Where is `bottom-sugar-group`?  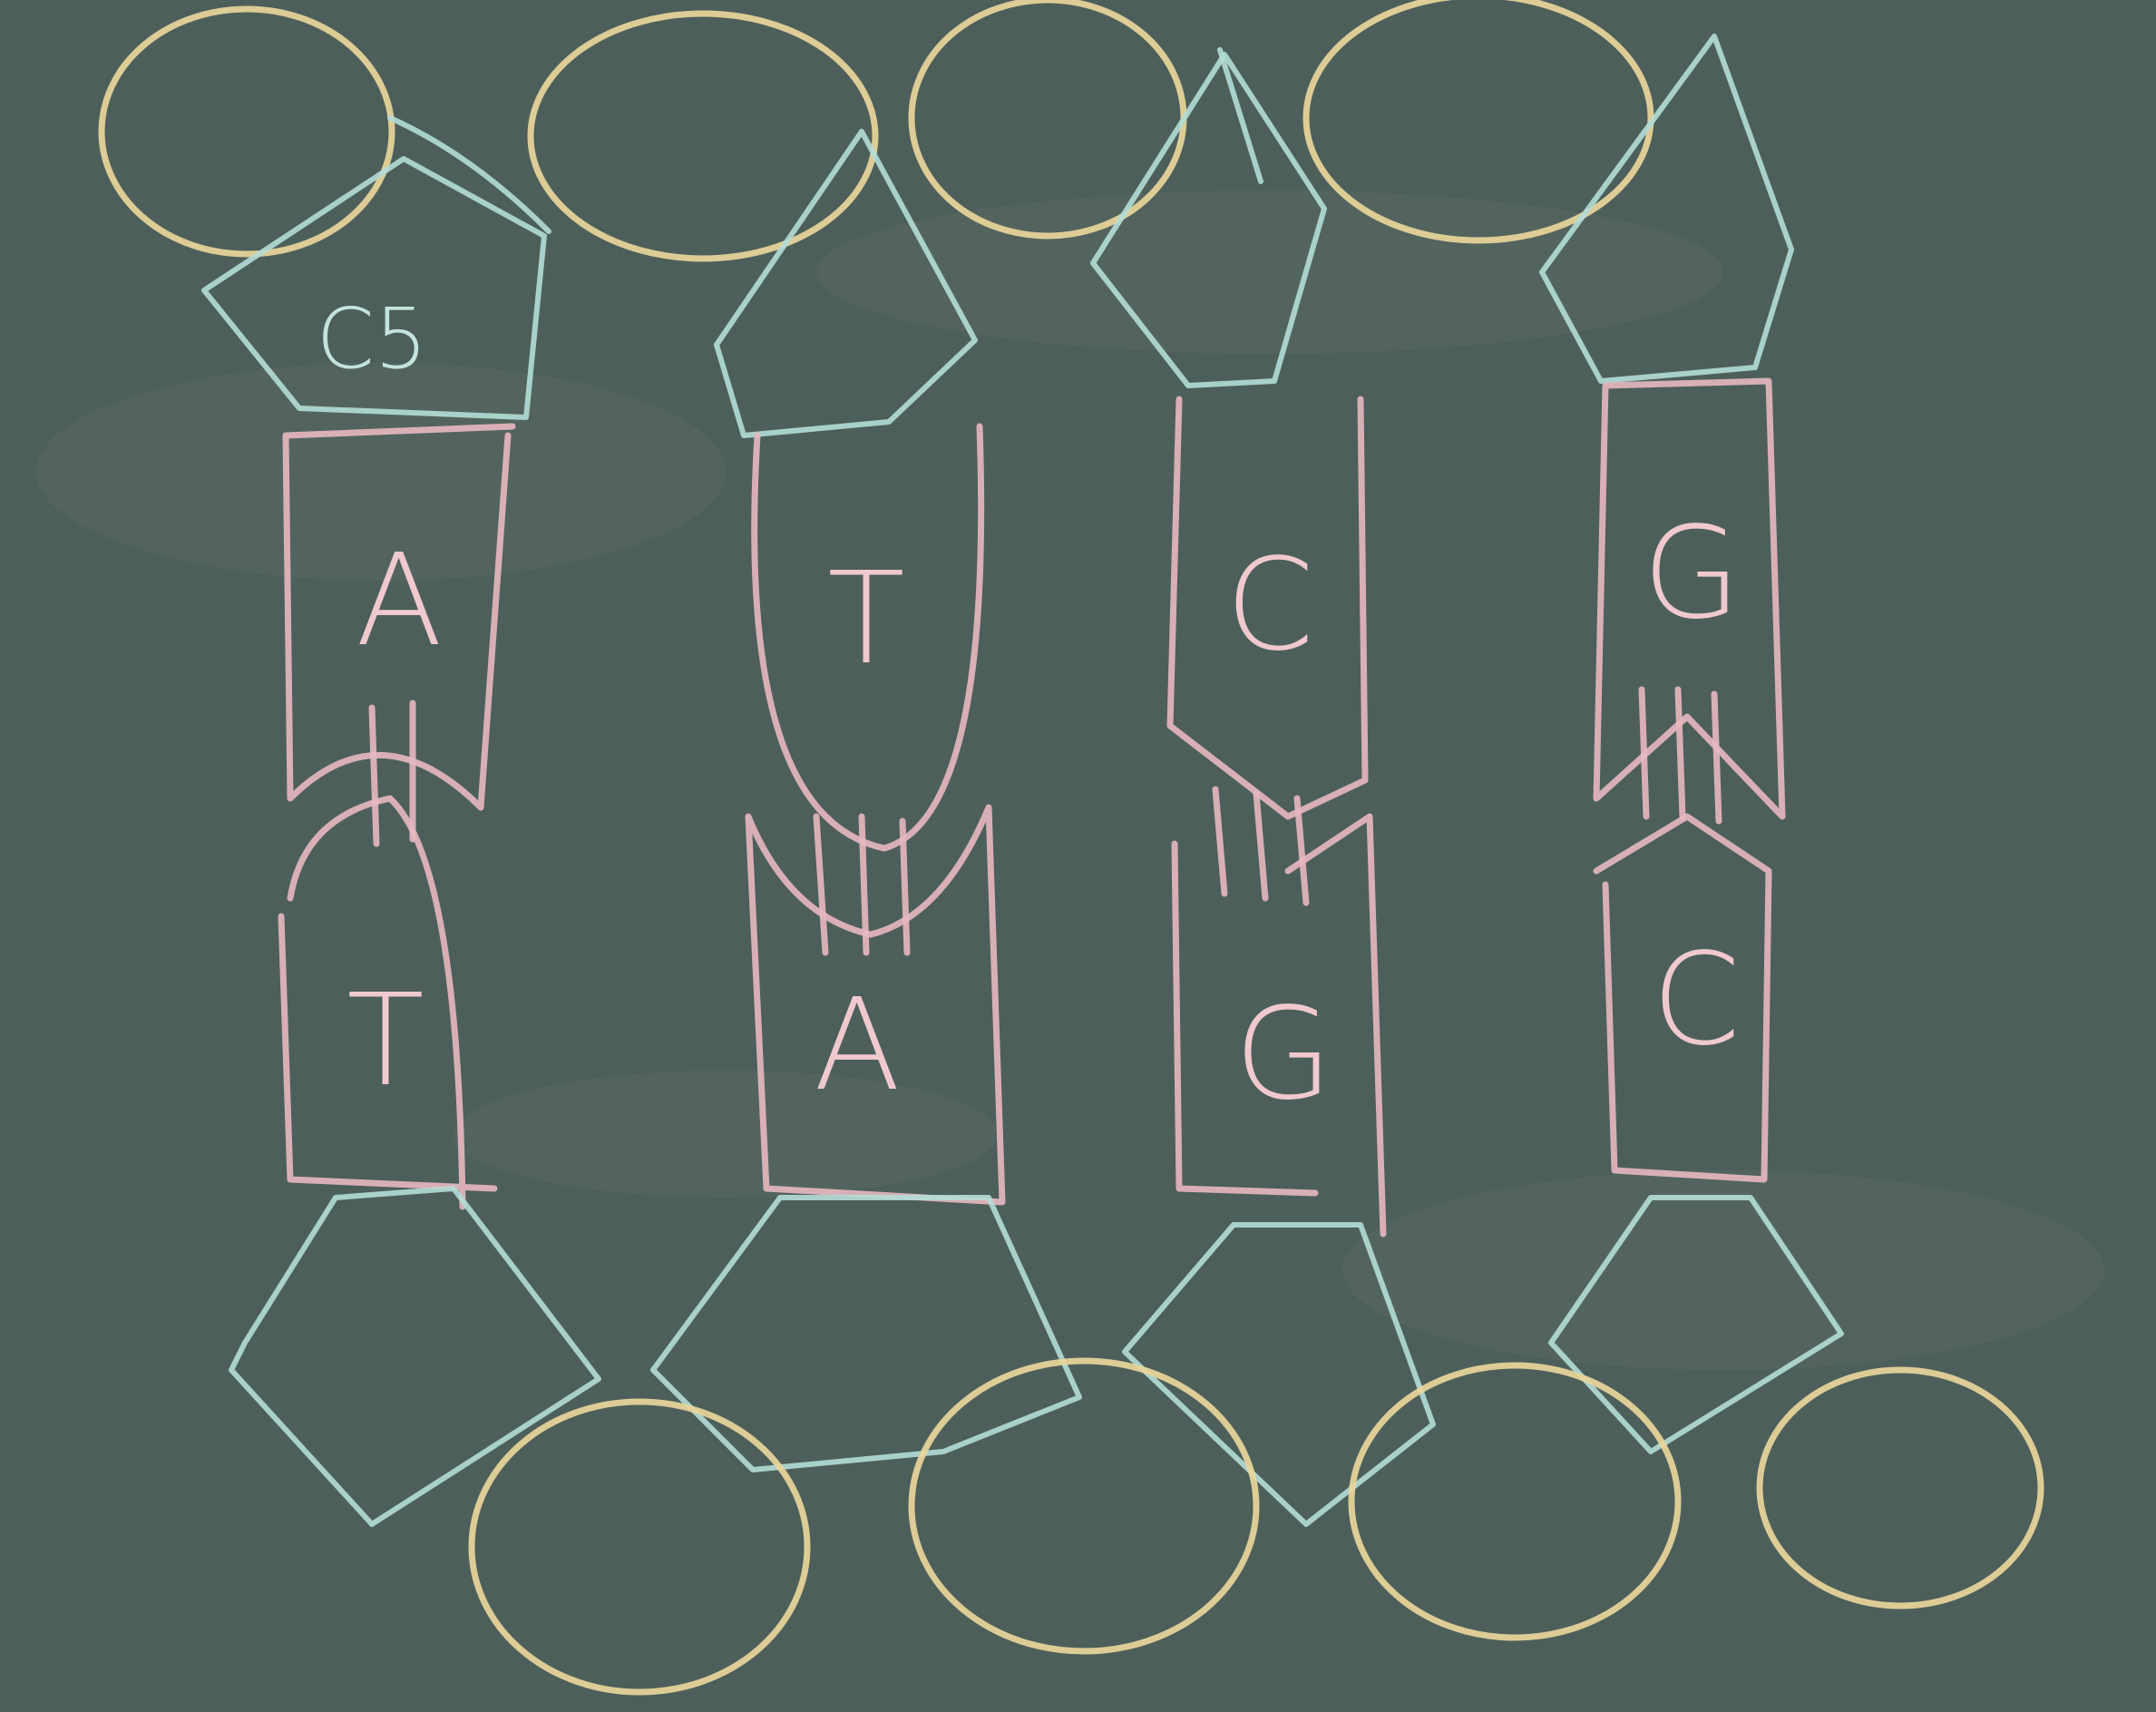 bottom-sugar-group is located at coordinates (1036, 1356).